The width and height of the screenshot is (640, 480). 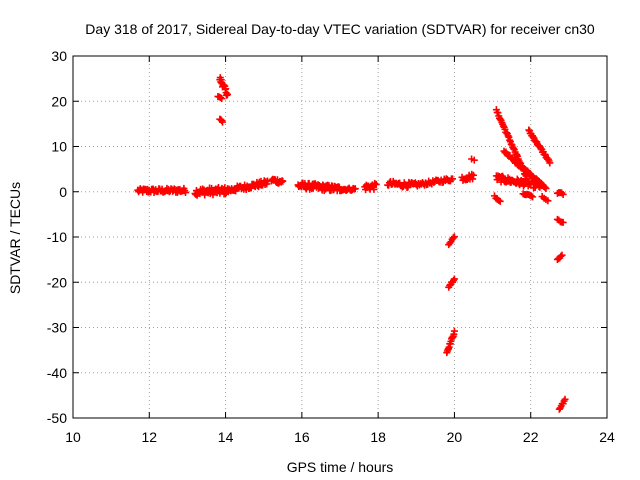 What do you see at coordinates (378, 437) in the screenshot?
I see `x-tick-label: 18` at bounding box center [378, 437].